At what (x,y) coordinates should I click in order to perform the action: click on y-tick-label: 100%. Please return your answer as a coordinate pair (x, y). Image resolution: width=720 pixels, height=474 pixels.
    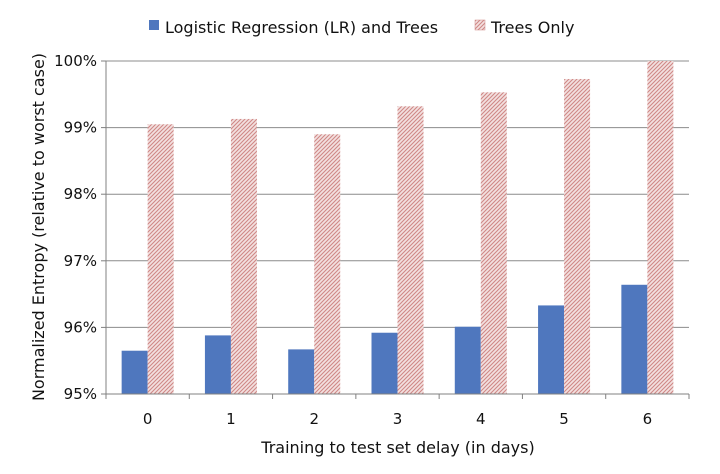
    Looking at the image, I should click on (75, 61).